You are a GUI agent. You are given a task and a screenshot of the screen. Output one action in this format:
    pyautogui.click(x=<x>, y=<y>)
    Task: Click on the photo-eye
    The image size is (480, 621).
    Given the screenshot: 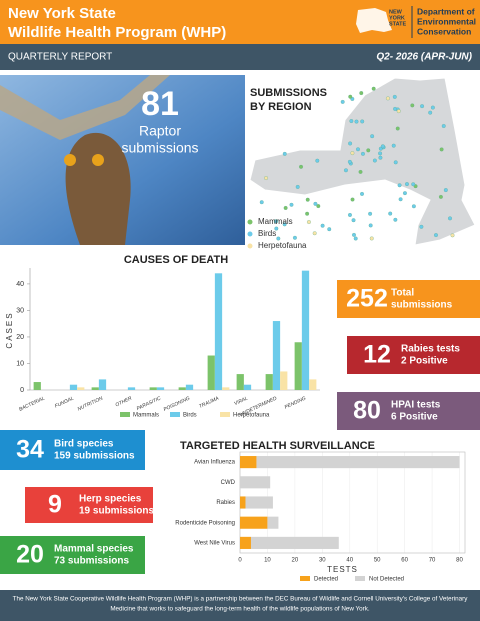 What is the action you would take?
    pyautogui.click(x=98, y=160)
    